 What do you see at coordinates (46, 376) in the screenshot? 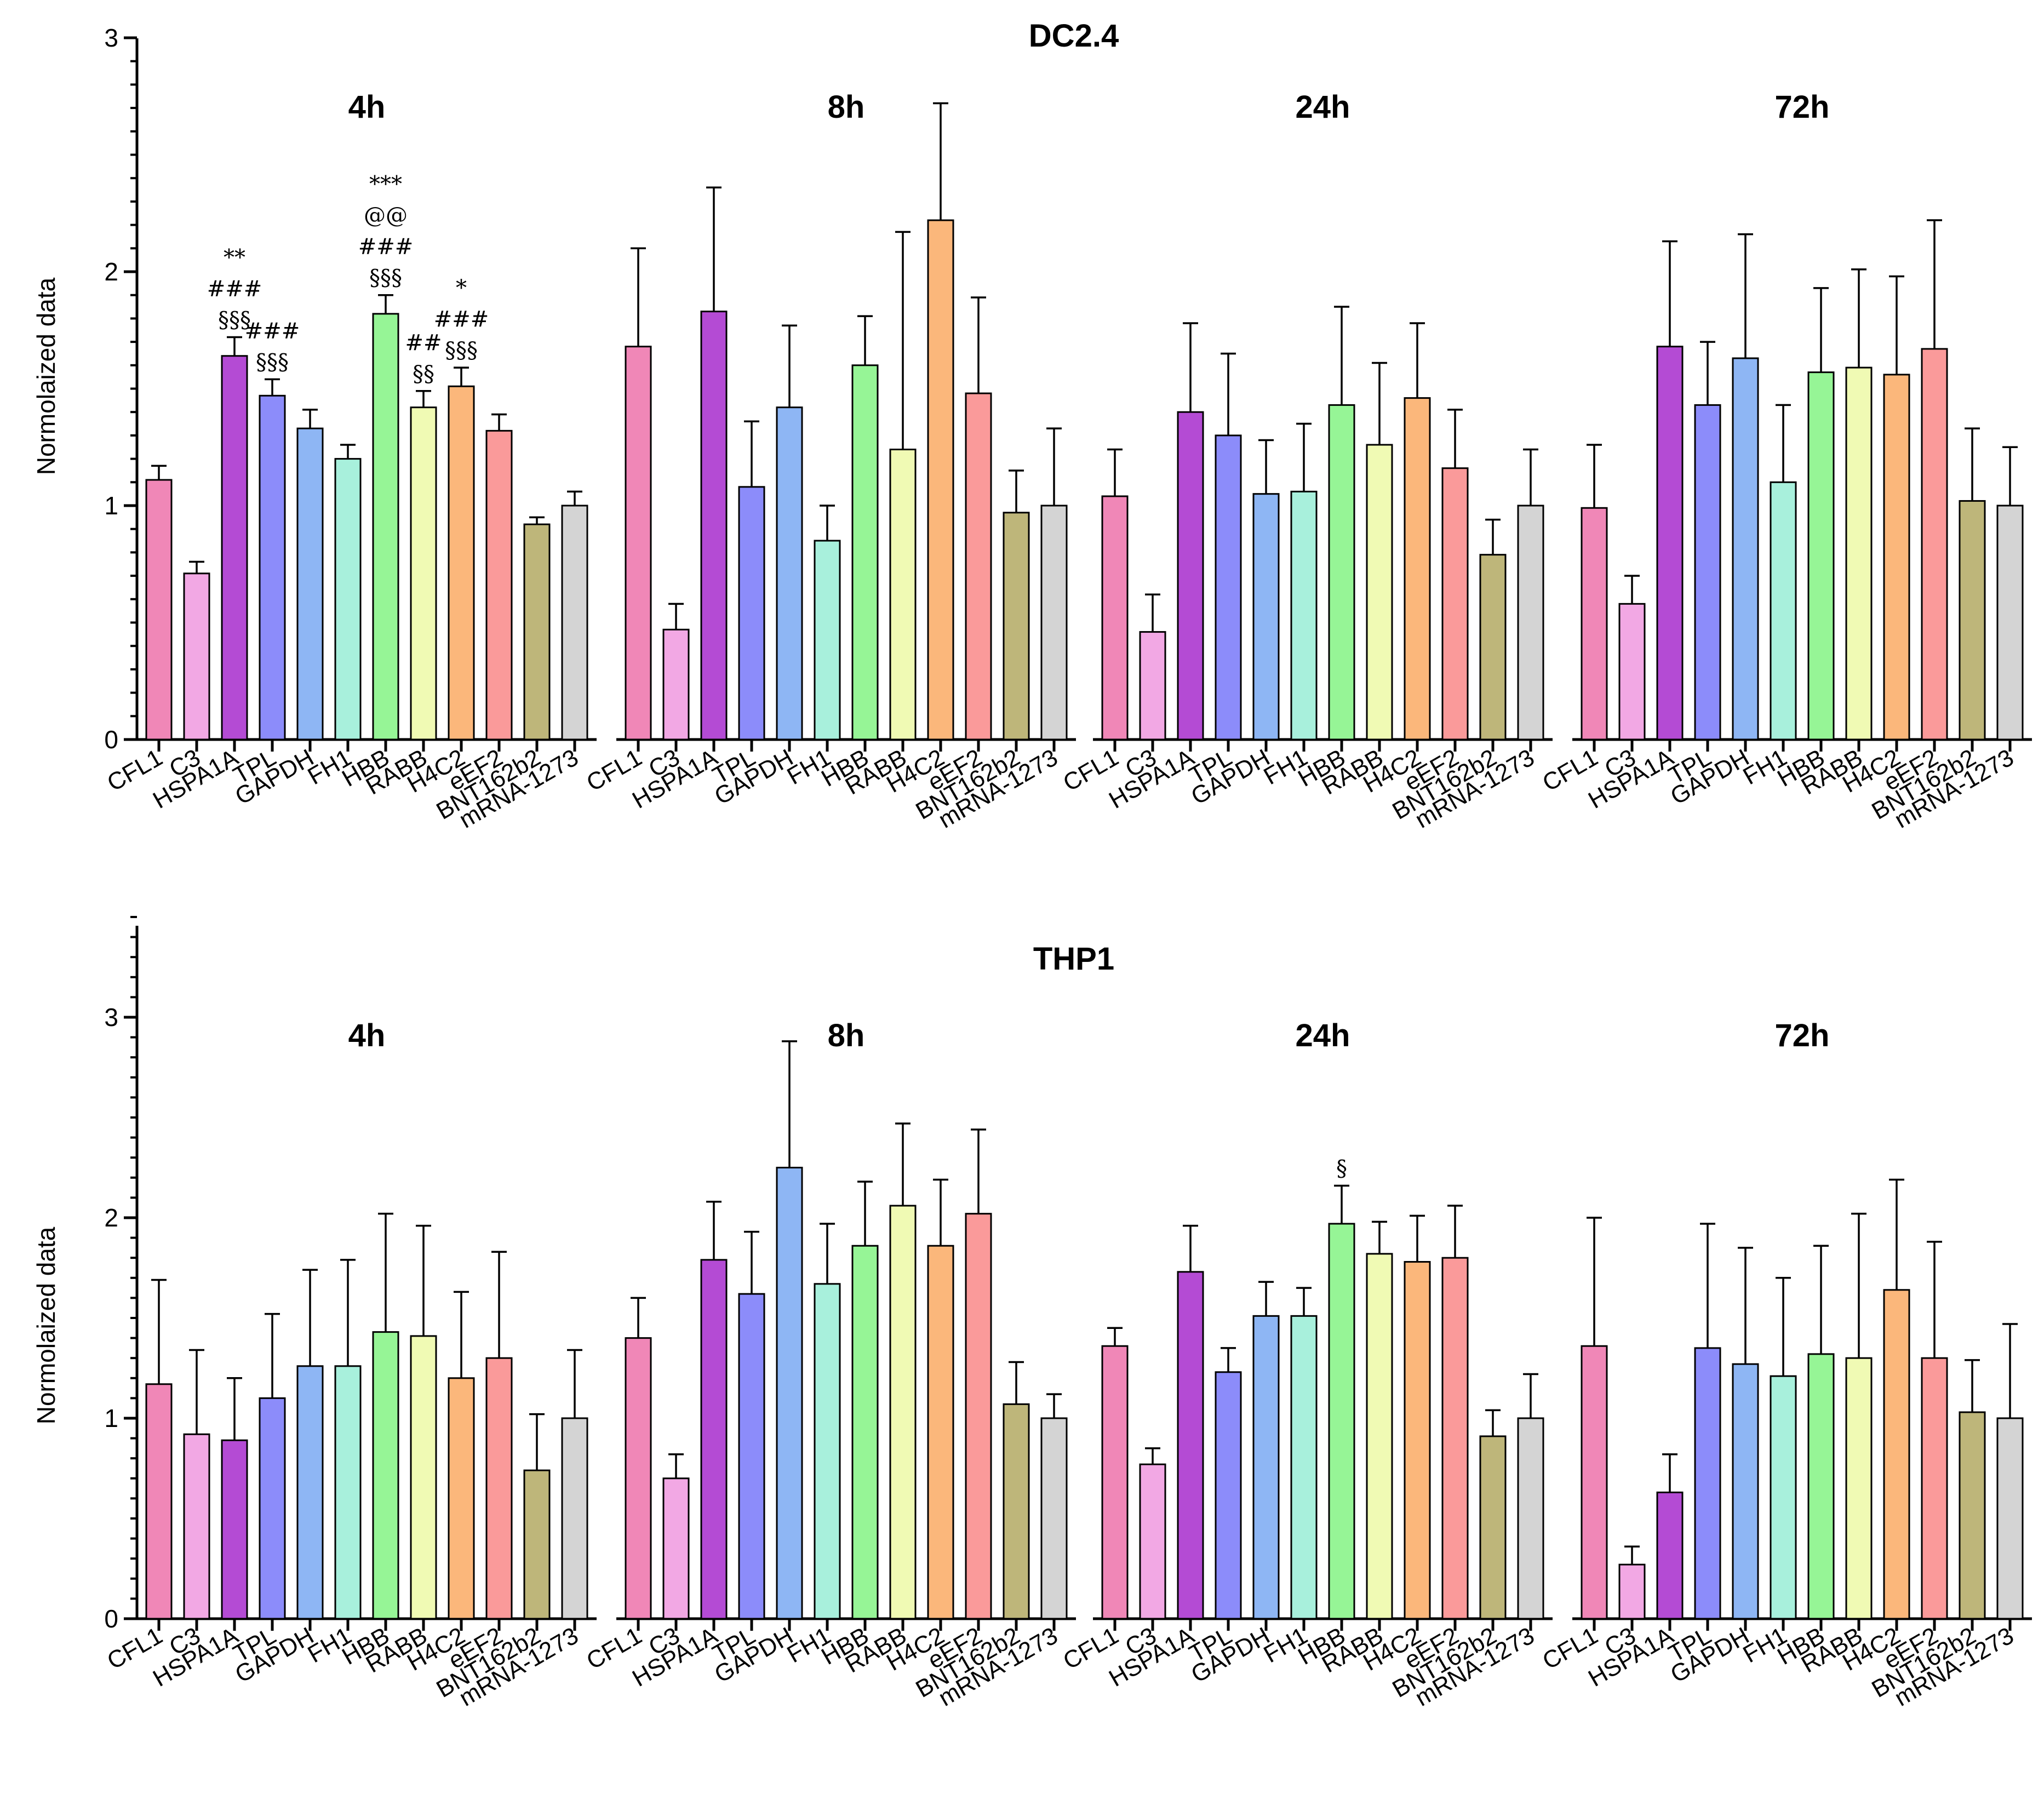
I see `y-axis-label: Normolaized data` at bounding box center [46, 376].